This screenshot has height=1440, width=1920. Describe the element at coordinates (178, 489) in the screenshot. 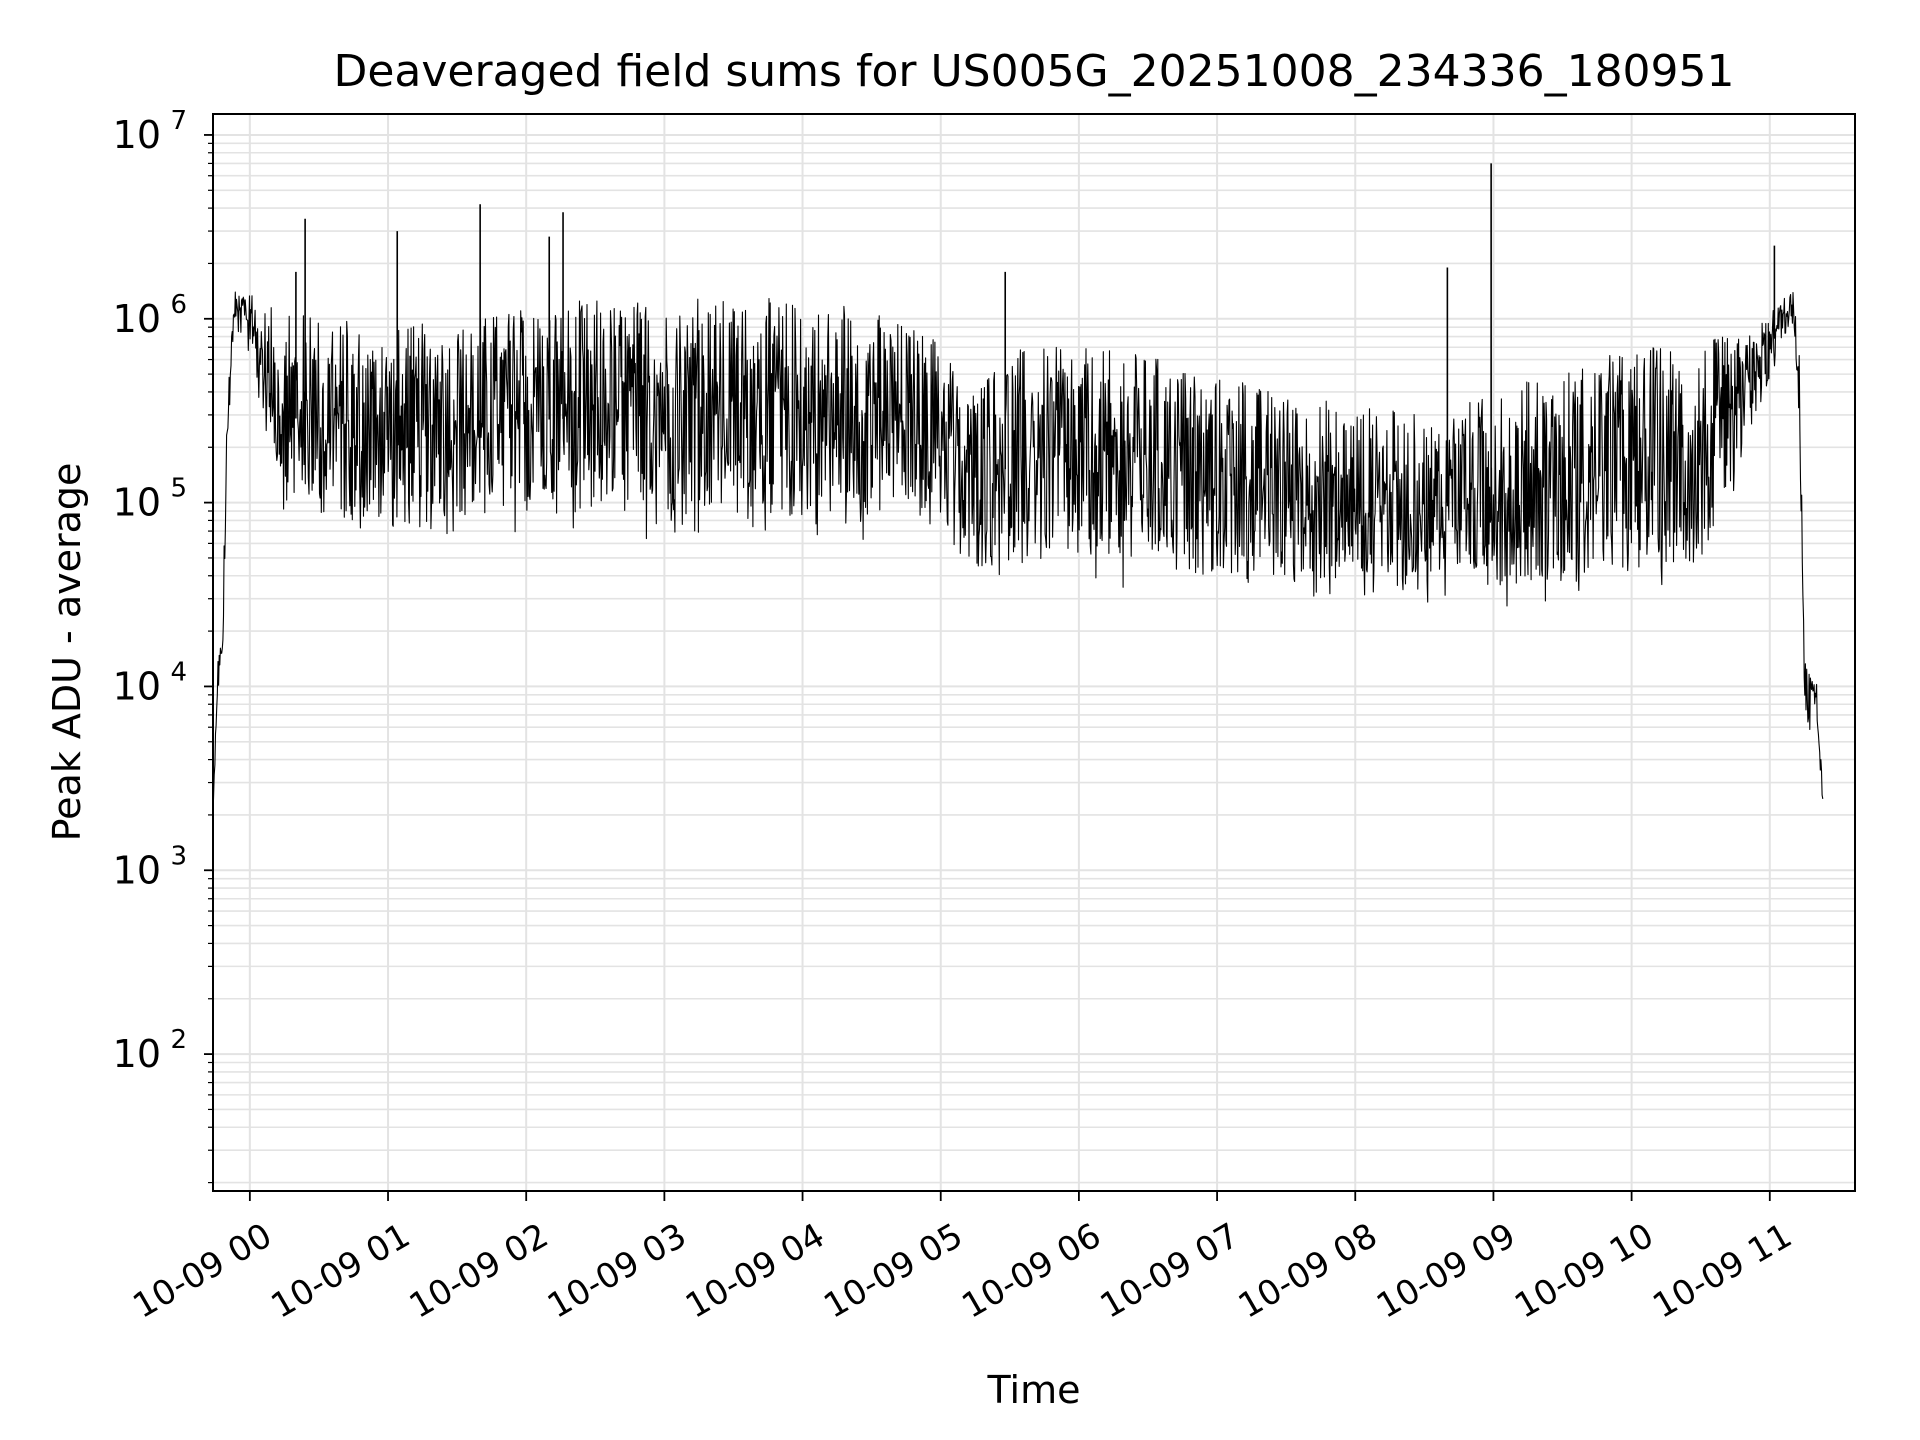

I see `y-tick-exponent: 5` at that location.